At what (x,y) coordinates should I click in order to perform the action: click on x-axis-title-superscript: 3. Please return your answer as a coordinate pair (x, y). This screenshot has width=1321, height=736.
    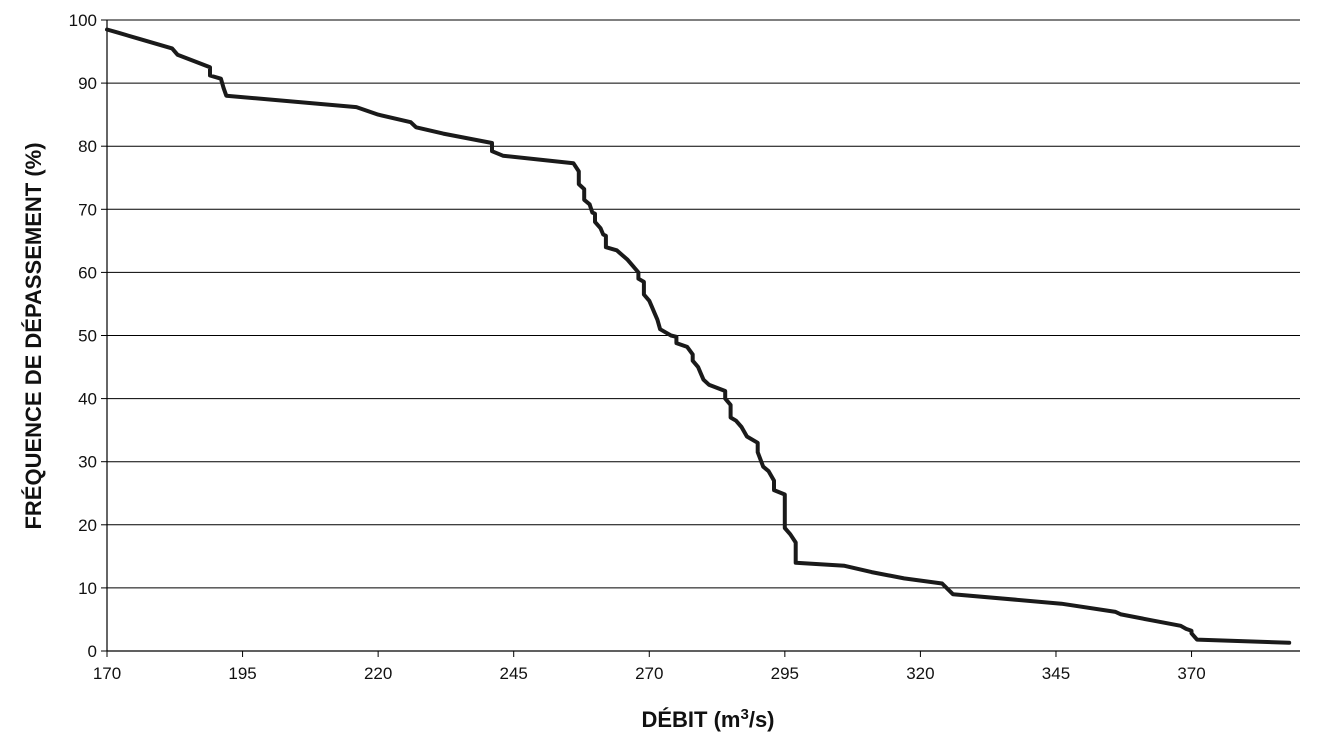
    Looking at the image, I should click on (744, 714).